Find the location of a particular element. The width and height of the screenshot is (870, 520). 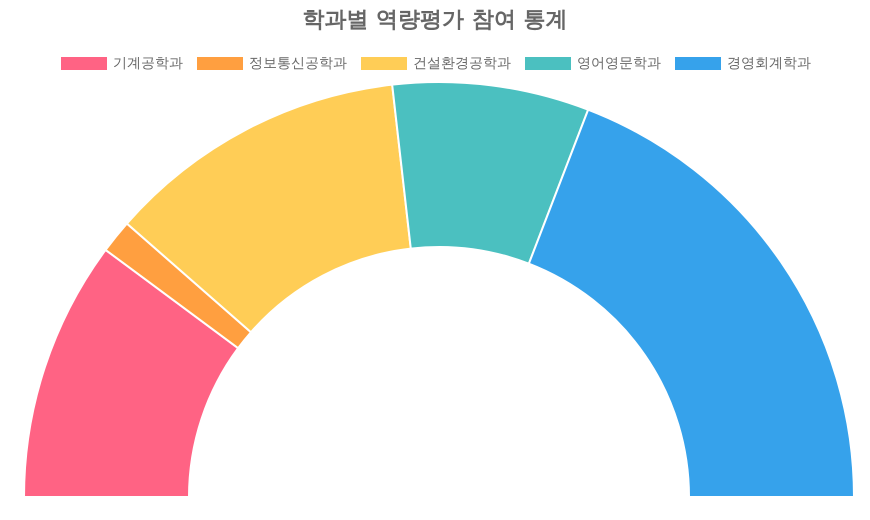

legend-label: 영어영문학과 is located at coordinates (619, 64).